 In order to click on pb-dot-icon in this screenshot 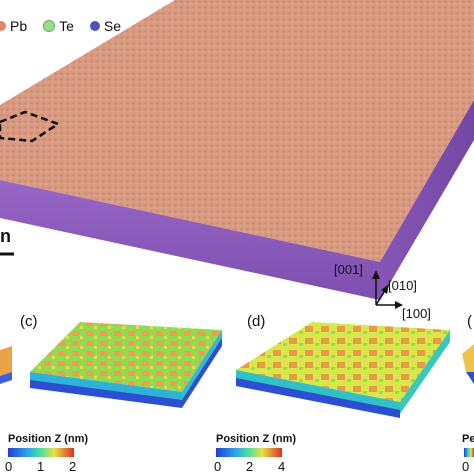, I will do `click(3, 26)`.